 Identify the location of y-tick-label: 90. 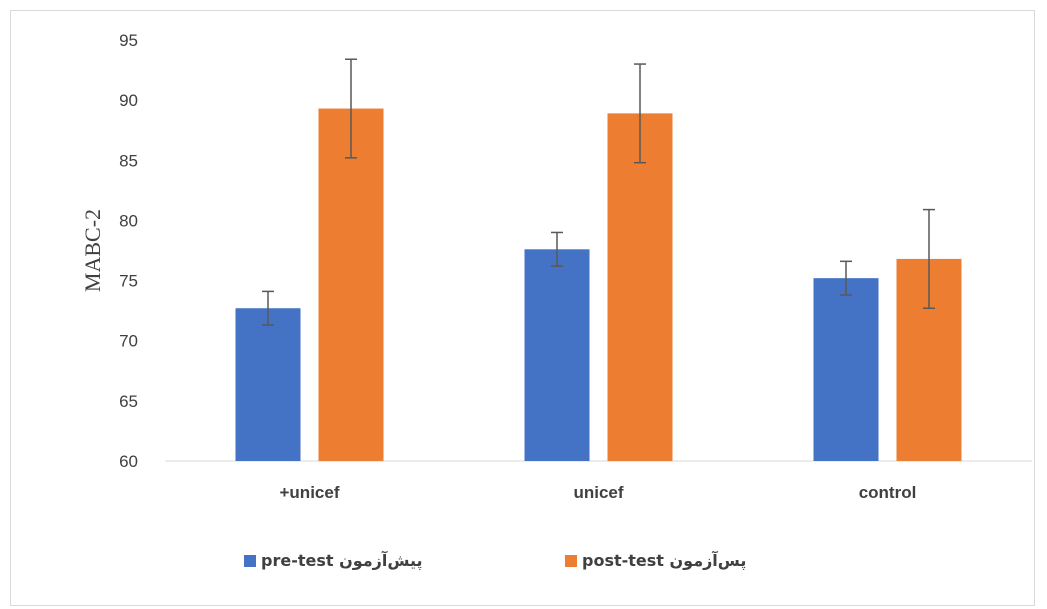
(128, 100).